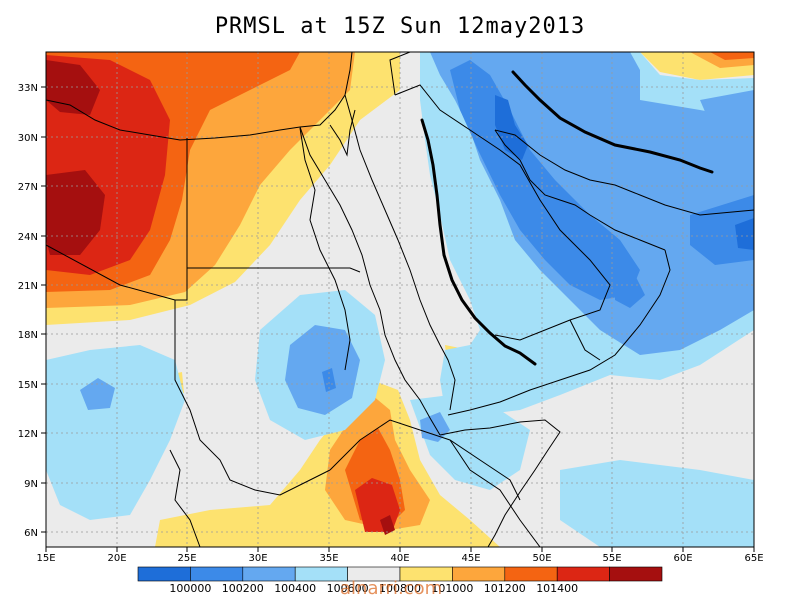  What do you see at coordinates (75, 212) in the screenshot?
I see `field-darkred-west` at bounding box center [75, 212].